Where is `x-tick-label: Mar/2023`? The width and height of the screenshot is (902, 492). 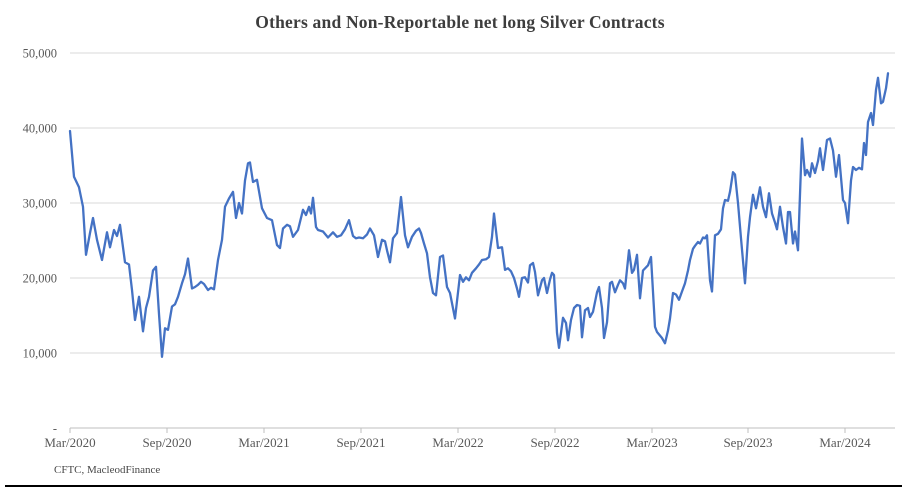
x-tick-label: Mar/2023 is located at coordinates (651, 442).